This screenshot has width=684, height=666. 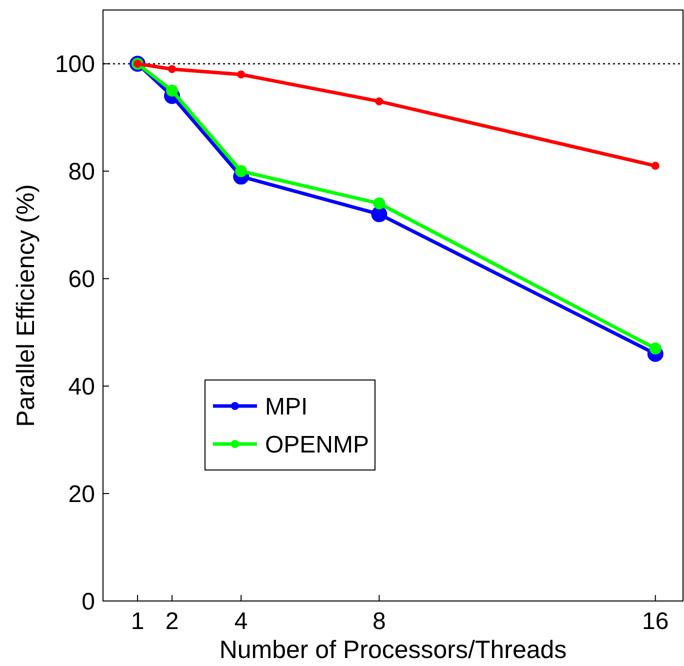 I want to click on legend-label: OPENMP, so click(x=317, y=444).